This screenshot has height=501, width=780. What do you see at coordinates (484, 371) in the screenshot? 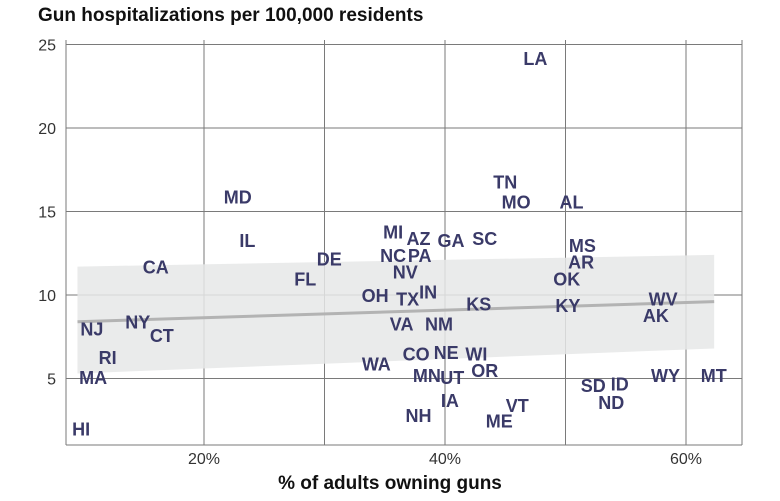
I see `state-point-or: OR` at bounding box center [484, 371].